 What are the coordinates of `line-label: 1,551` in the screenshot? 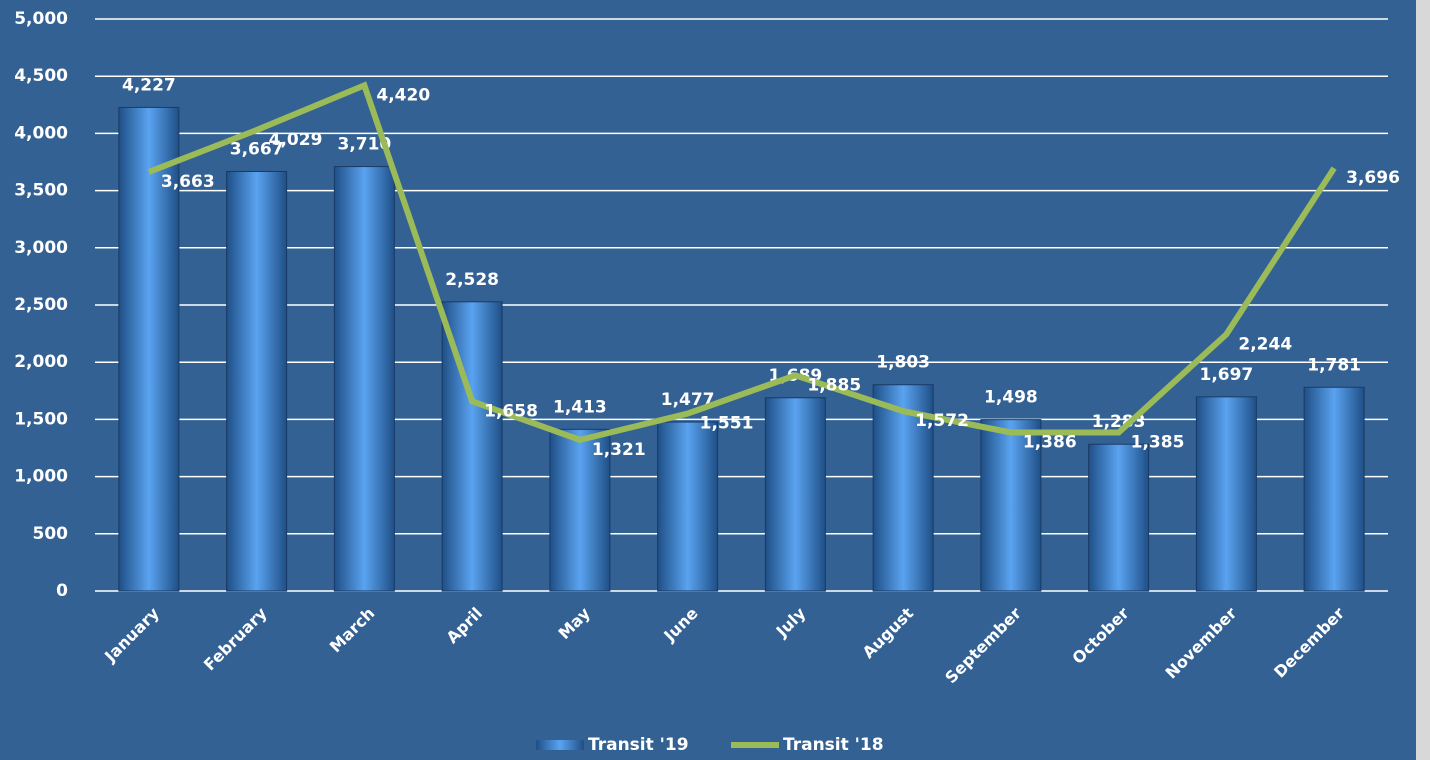 It's located at (727, 424).